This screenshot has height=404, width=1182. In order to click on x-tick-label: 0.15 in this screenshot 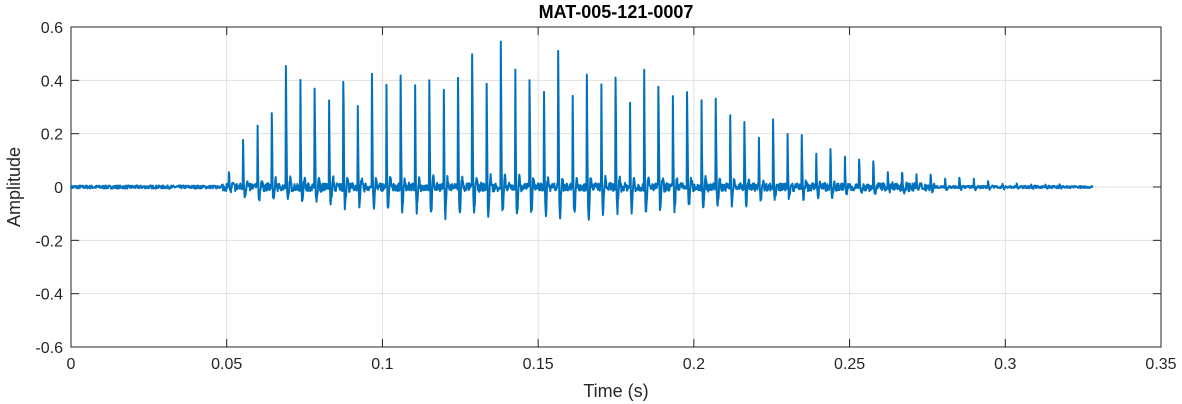, I will do `click(538, 364)`.